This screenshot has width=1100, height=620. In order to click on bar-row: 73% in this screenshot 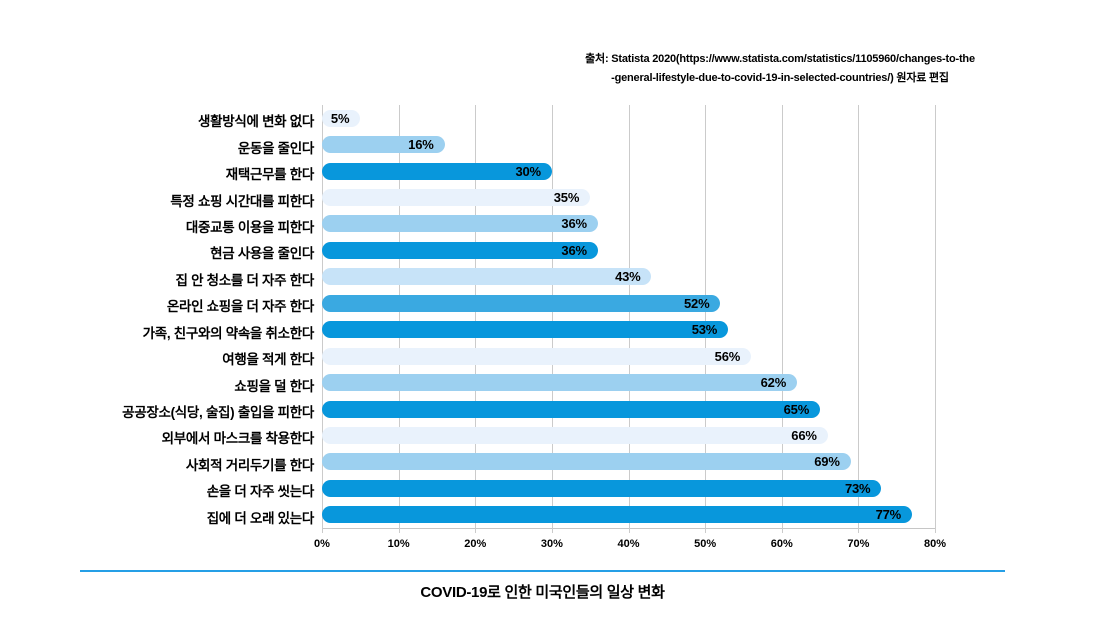, I will do `click(628, 488)`.